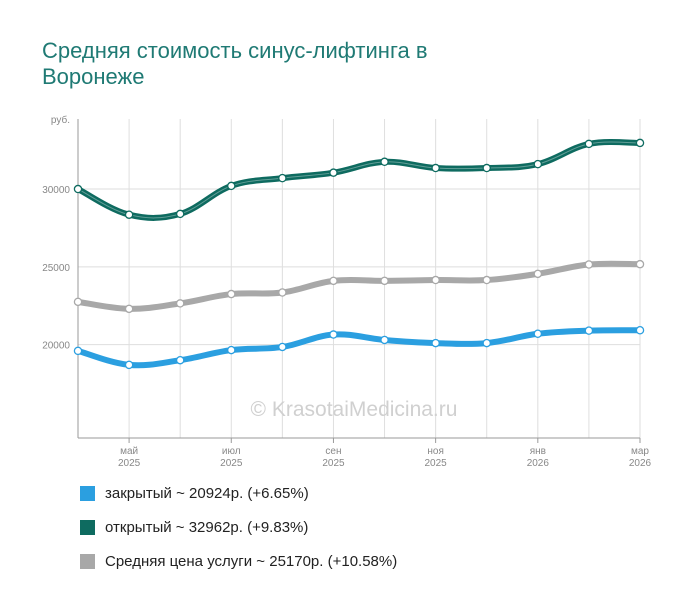 The image size is (700, 616). I want to click on y-tick-label: 25000, so click(56, 268).